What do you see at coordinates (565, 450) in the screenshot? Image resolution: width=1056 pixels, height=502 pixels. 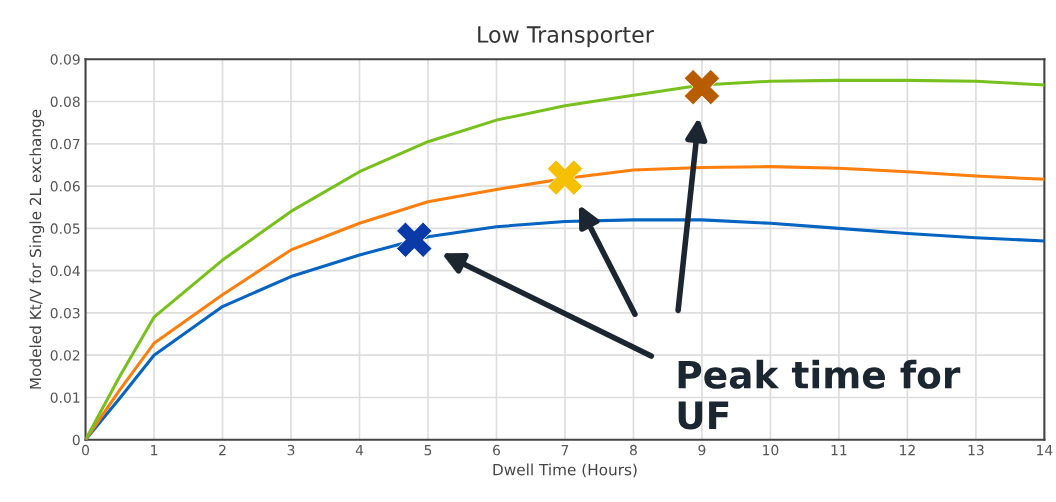 I see `x-tick-label: 7` at bounding box center [565, 450].